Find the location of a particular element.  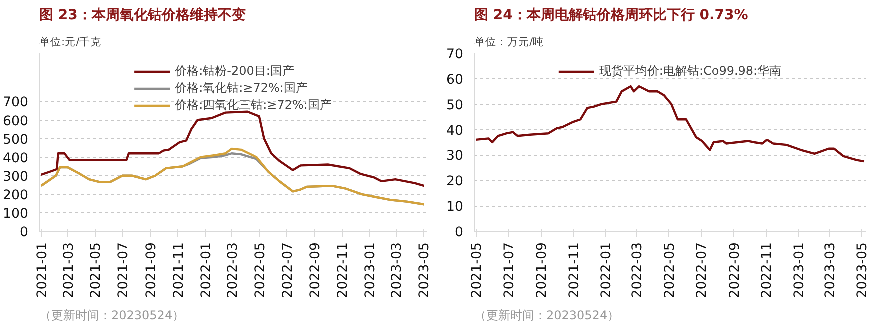

y-tick-label: 400 is located at coordinates (16, 158).